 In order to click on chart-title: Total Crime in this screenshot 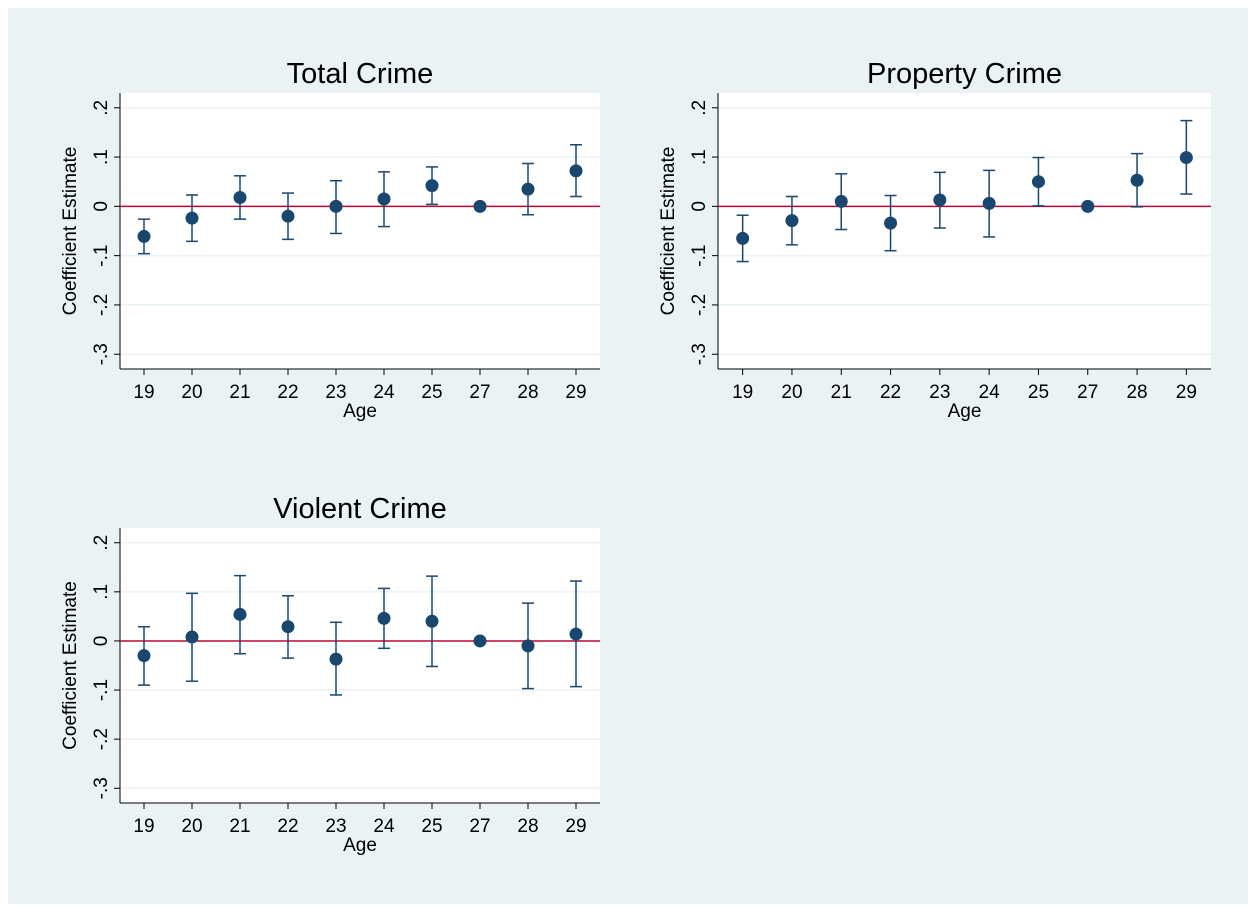, I will do `click(360, 74)`.